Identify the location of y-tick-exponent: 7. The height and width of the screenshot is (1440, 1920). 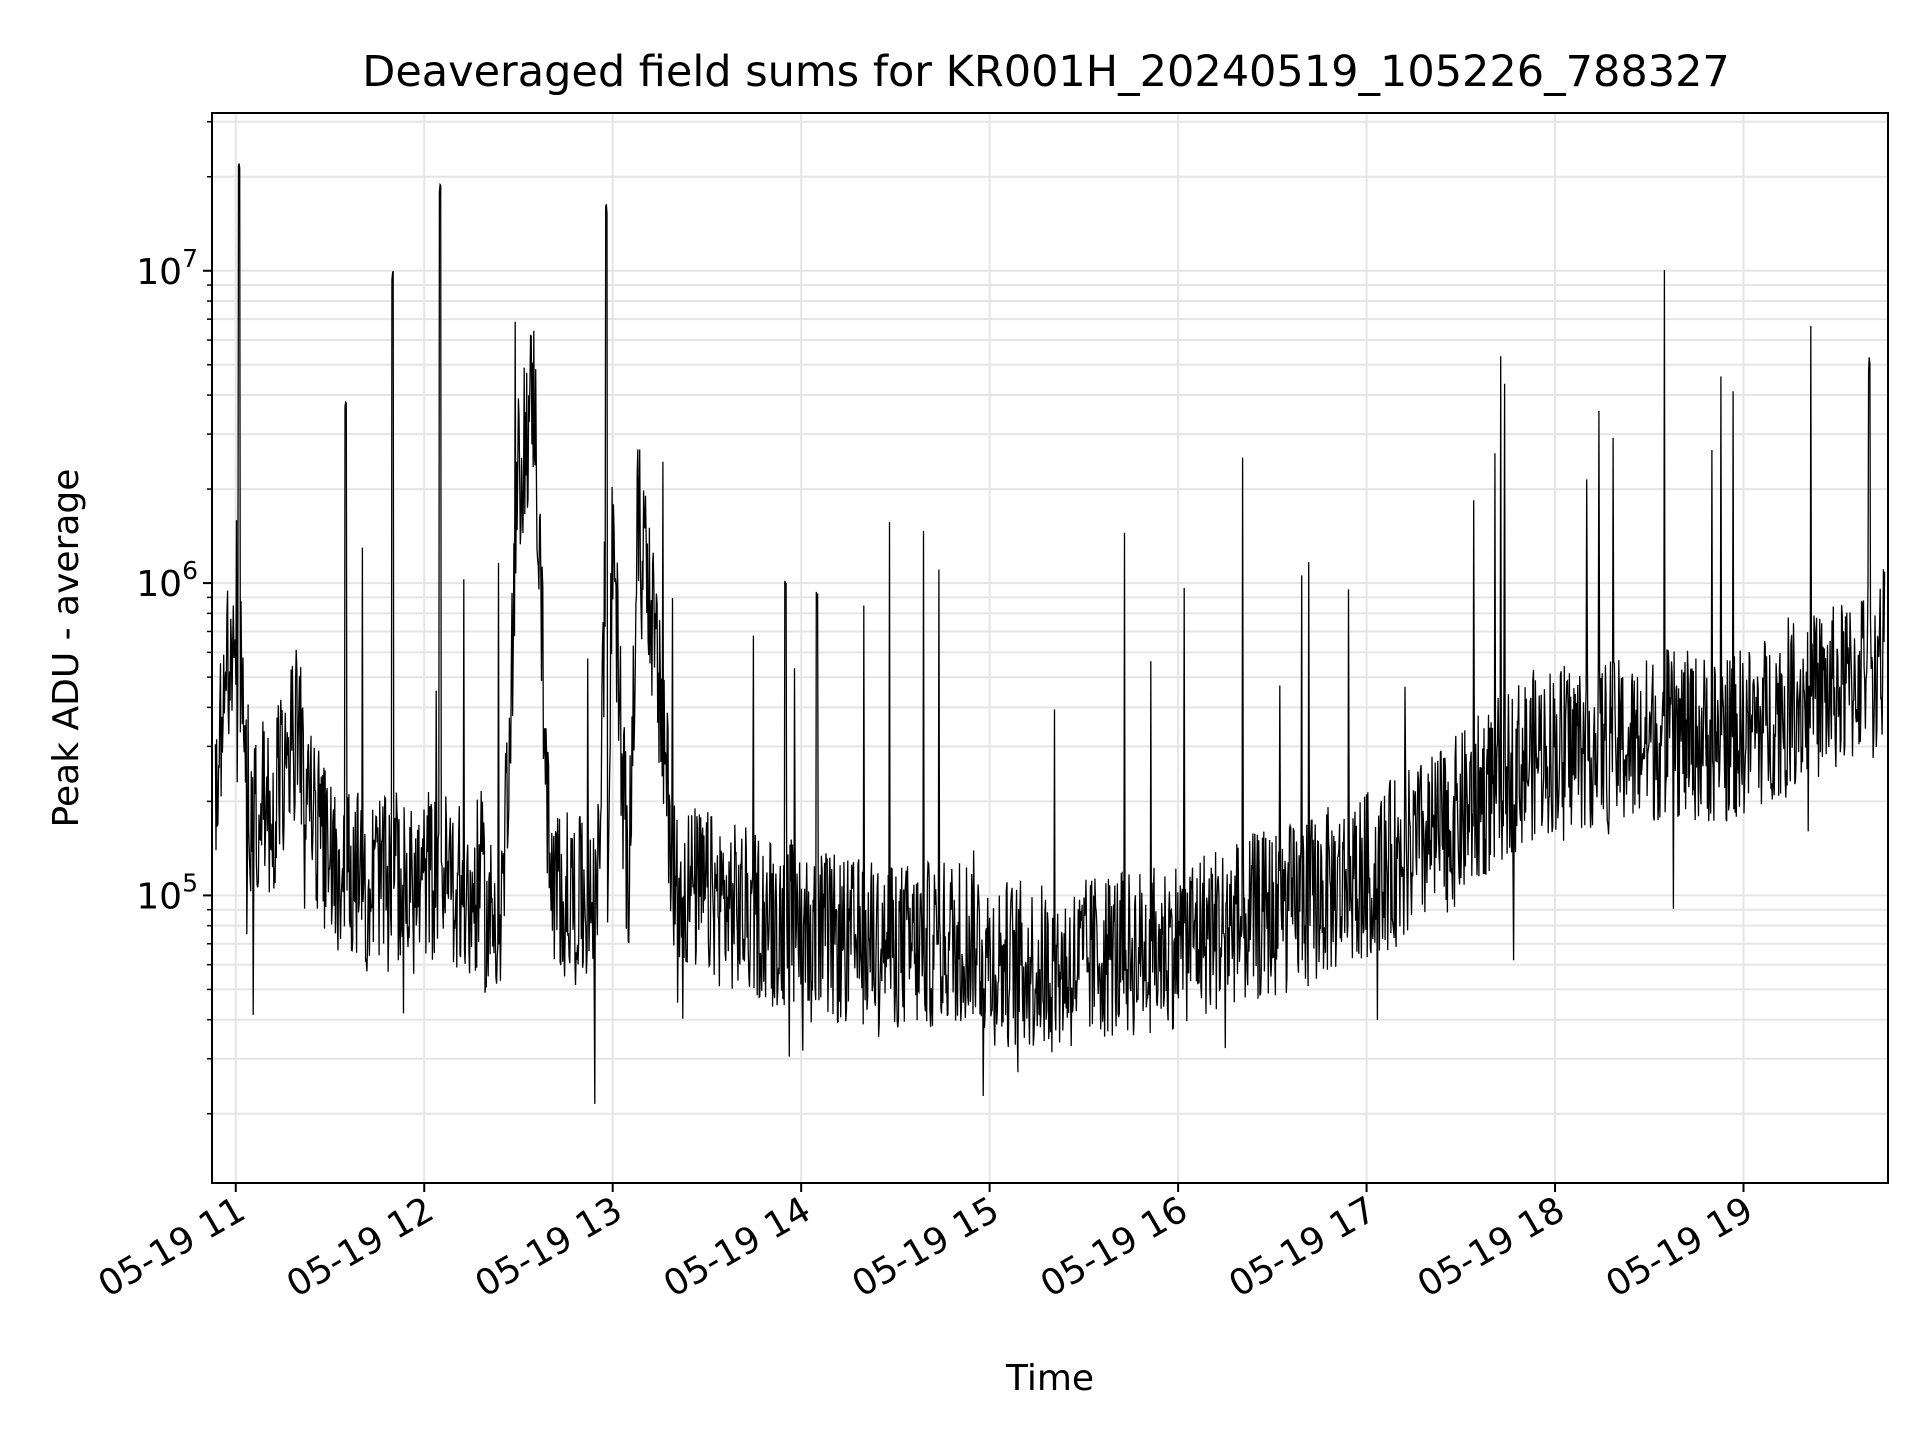
(190, 258).